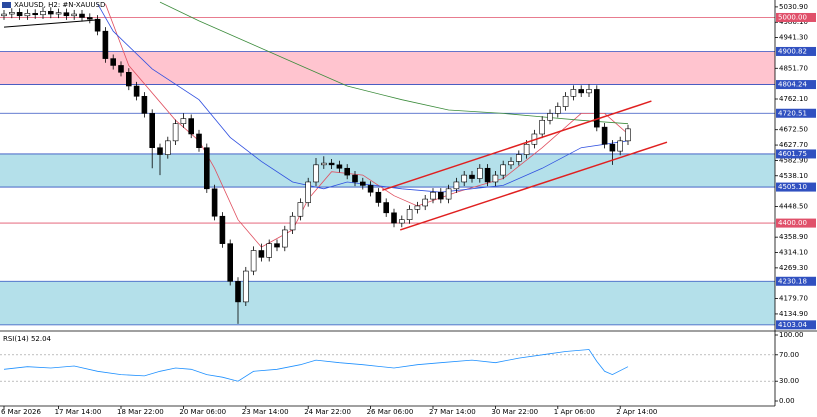 This screenshot has width=817, height=417. I want to click on level-label: 4505.10, so click(792, 187).